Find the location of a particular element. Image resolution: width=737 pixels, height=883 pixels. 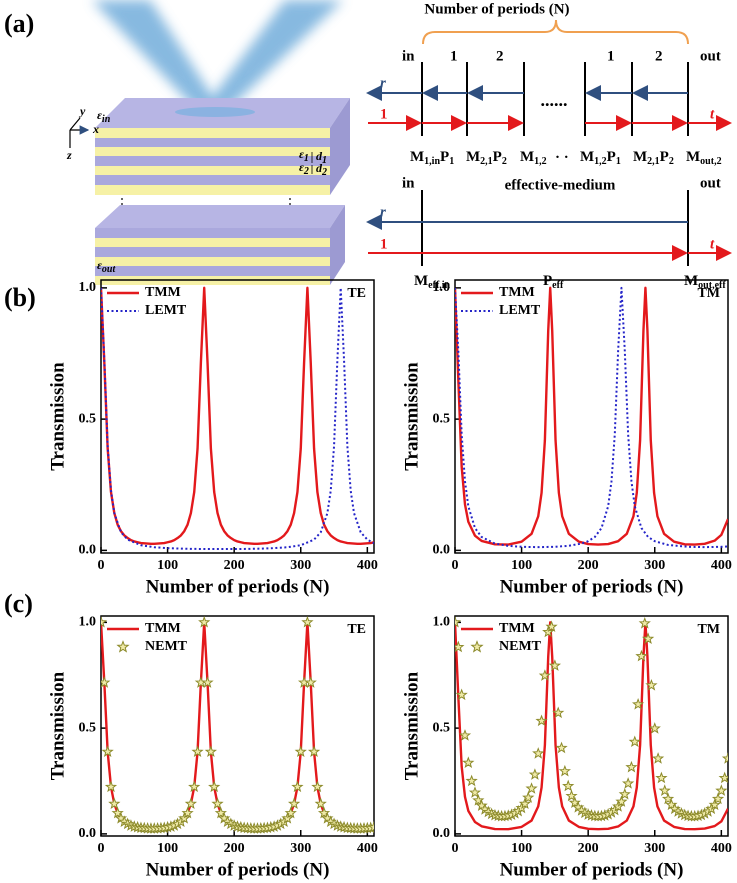

x-tick-label: 300 is located at coordinates (300, 565).